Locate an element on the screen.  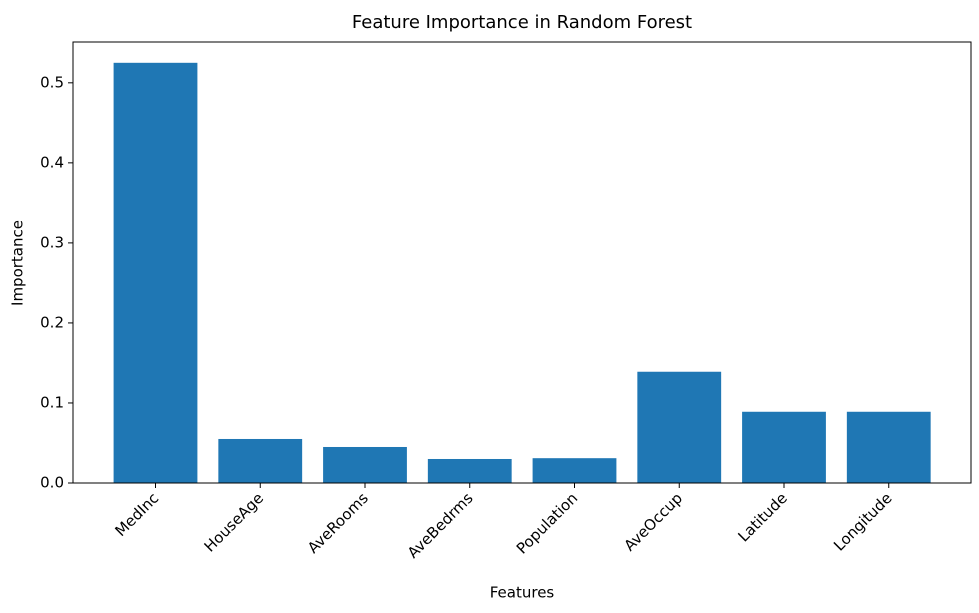
x-tick-label: Longitude is located at coordinates (862, 521).